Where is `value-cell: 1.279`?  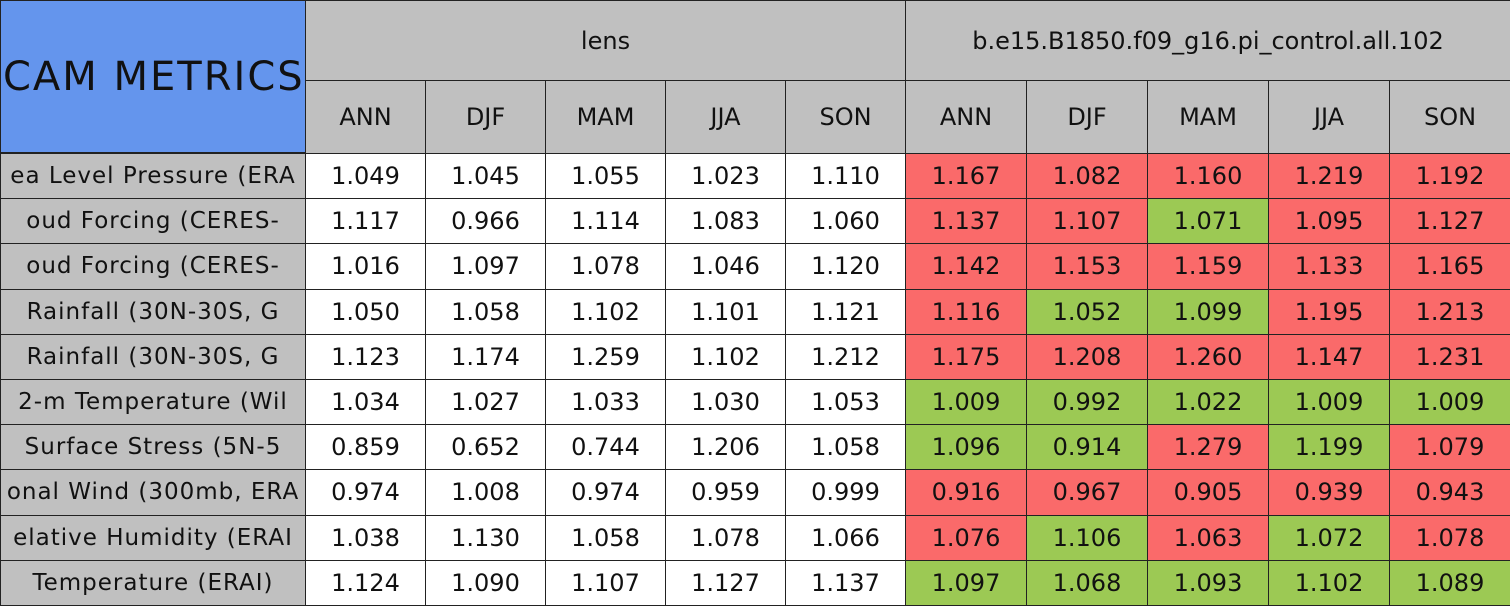
value-cell: 1.279 is located at coordinates (1208, 447).